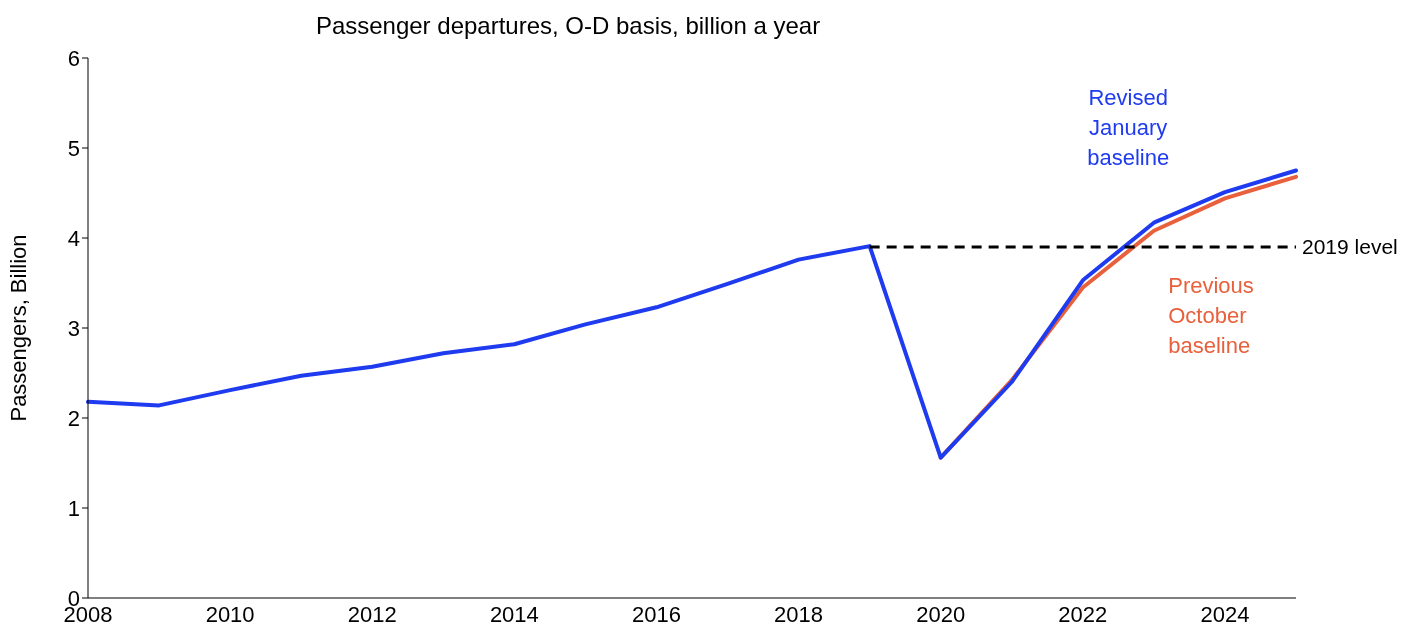  I want to click on x-tick-label: 2022, so click(1083, 614).